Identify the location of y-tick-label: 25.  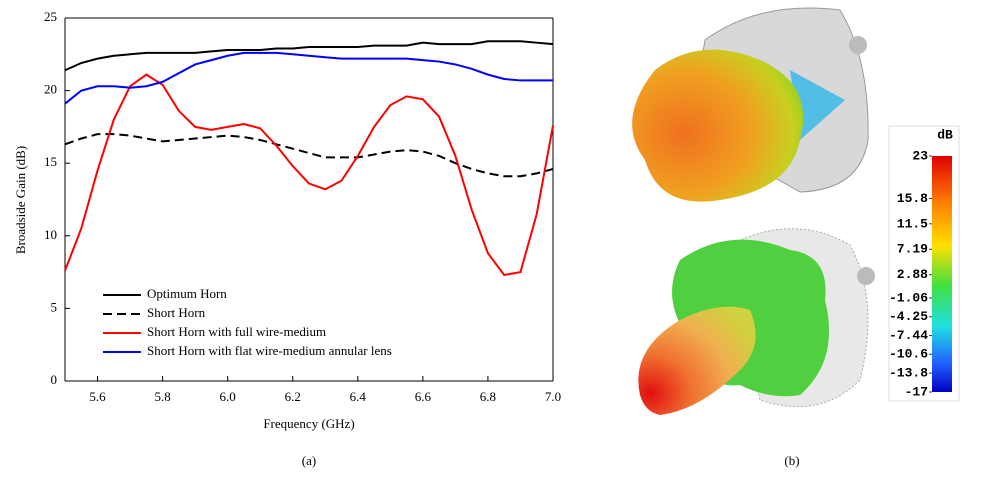
(50, 16).